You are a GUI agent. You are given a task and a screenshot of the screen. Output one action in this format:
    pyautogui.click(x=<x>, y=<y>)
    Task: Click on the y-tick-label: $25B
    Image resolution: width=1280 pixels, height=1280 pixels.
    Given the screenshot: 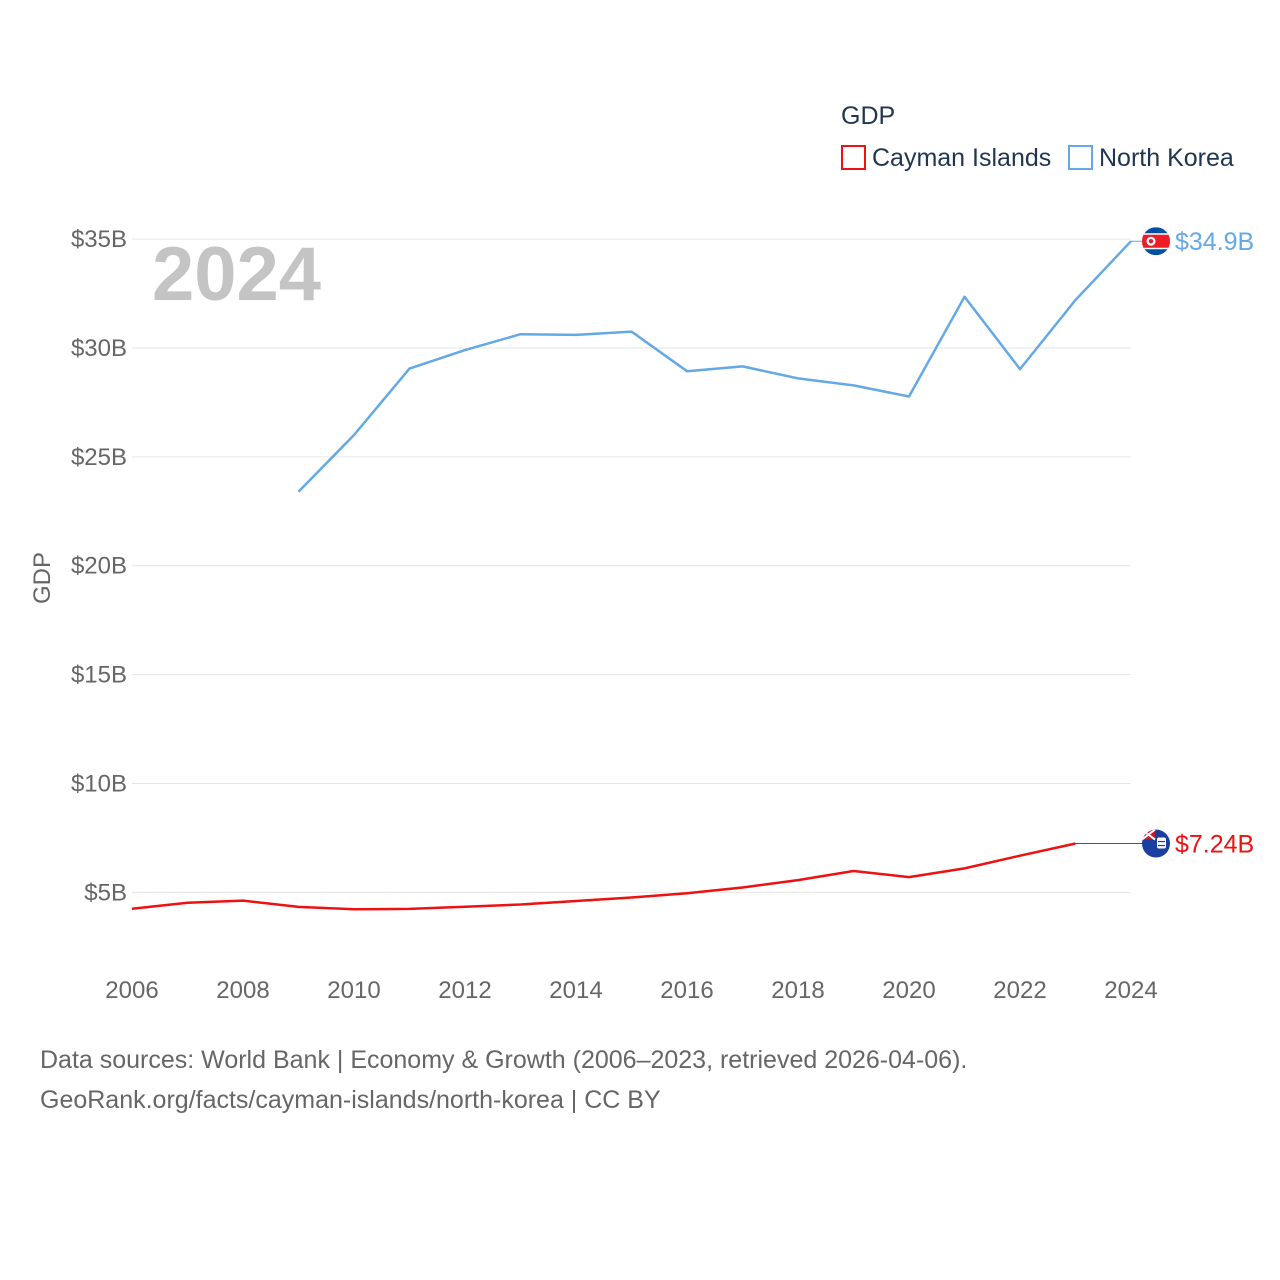 What is the action you would take?
    pyautogui.click(x=99, y=457)
    